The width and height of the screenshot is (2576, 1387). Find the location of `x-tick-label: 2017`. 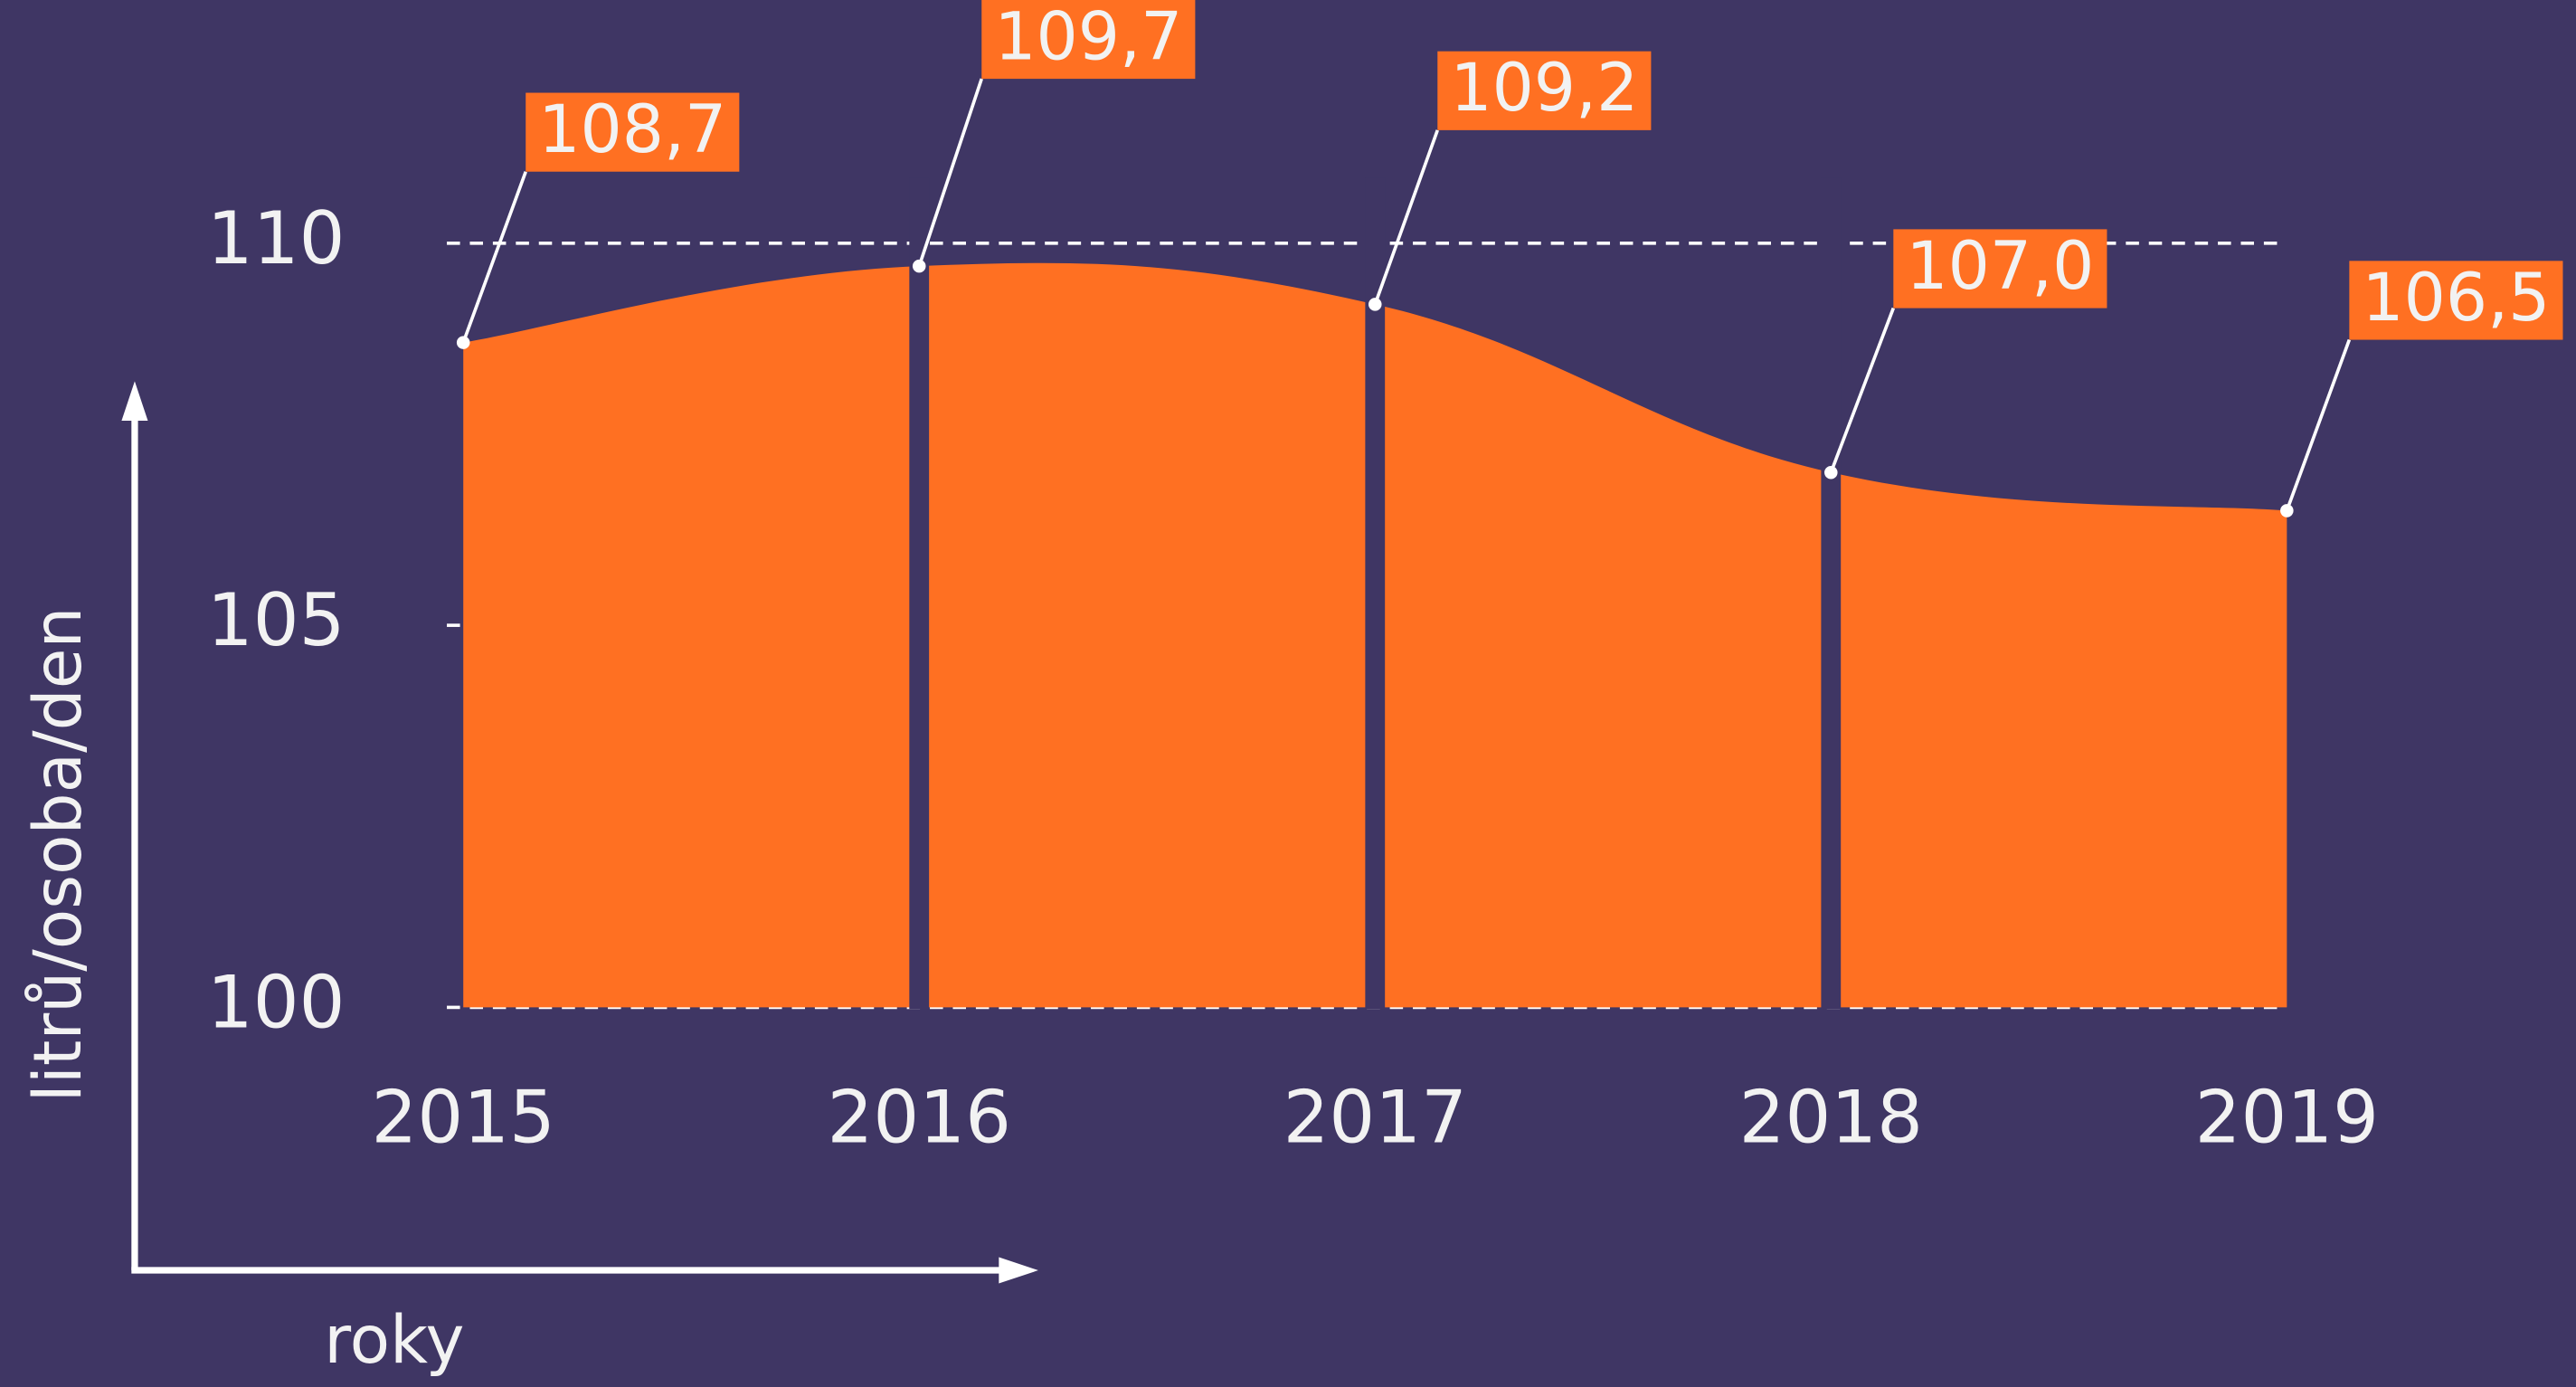

x-tick-label: 2017 is located at coordinates (1375, 1118).